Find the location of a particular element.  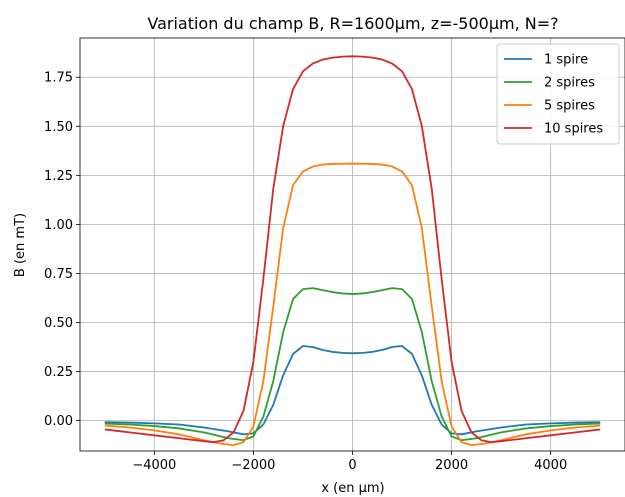

x-axis-label: x (en µm) is located at coordinates (352, 488).